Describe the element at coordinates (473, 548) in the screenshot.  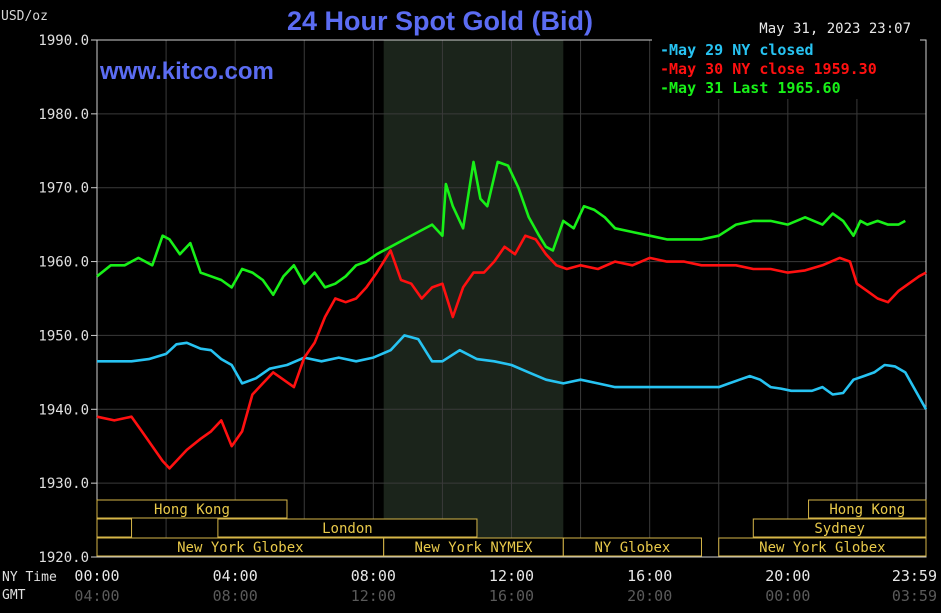
I see `session-label: New York NYMEX` at that location.